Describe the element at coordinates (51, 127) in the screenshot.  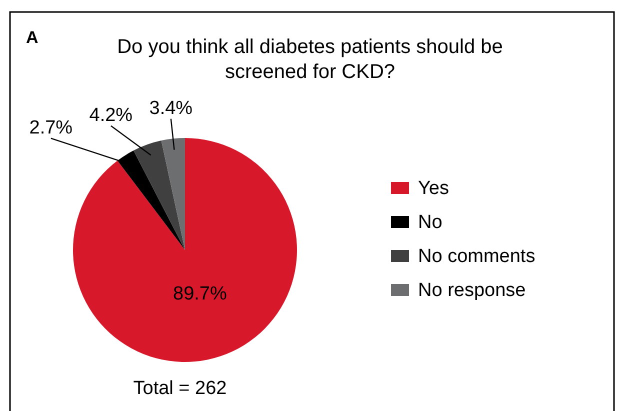
I see `data-label: 2.7%` at that location.